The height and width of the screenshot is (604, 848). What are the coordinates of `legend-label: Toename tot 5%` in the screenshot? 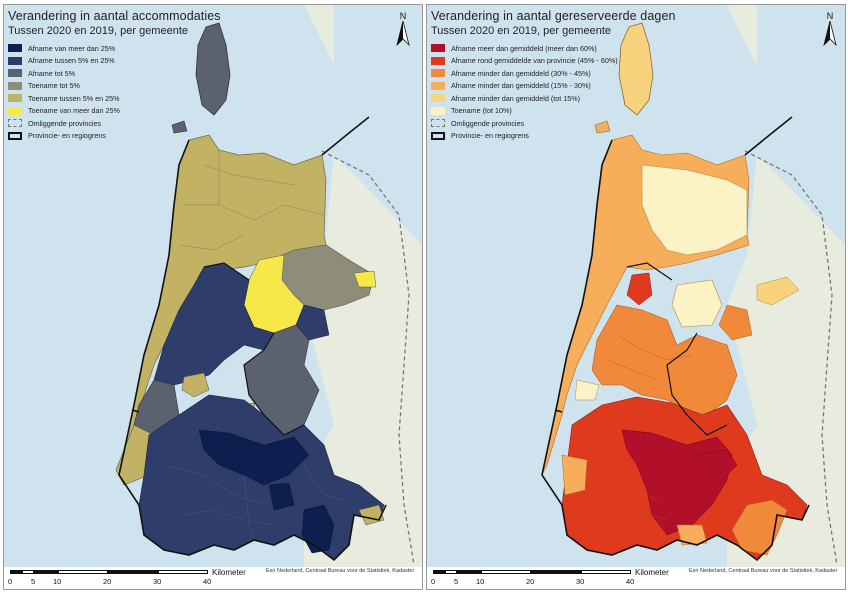 It's located at (54, 85).